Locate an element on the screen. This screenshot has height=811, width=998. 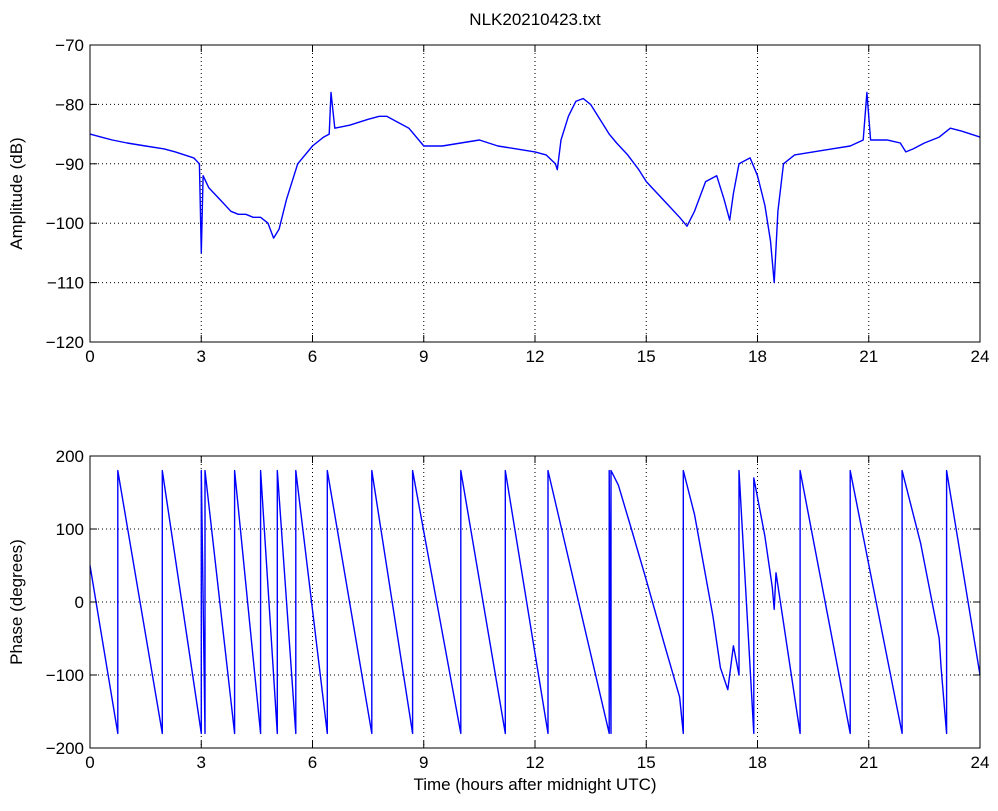
phase-x-tick-label: 9 is located at coordinates (423, 762).